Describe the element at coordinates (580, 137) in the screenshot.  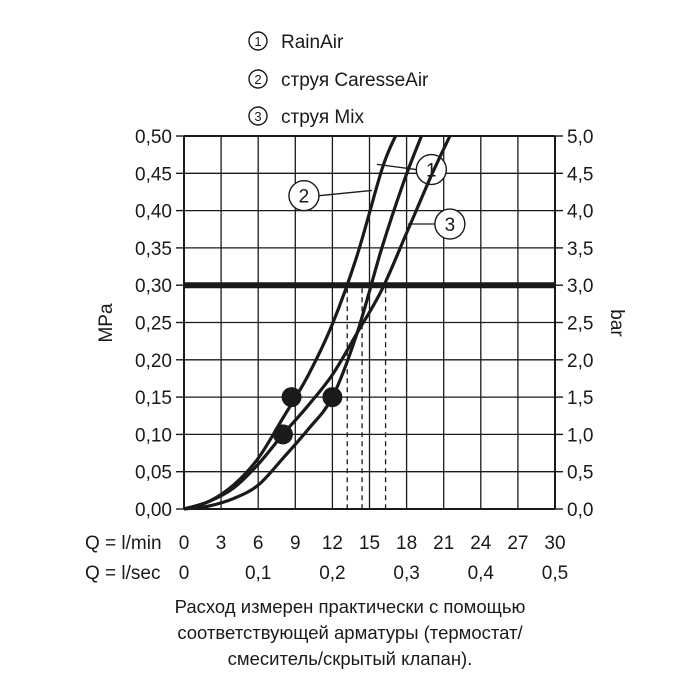
I see `y-tick-label-right: 5,0` at that location.